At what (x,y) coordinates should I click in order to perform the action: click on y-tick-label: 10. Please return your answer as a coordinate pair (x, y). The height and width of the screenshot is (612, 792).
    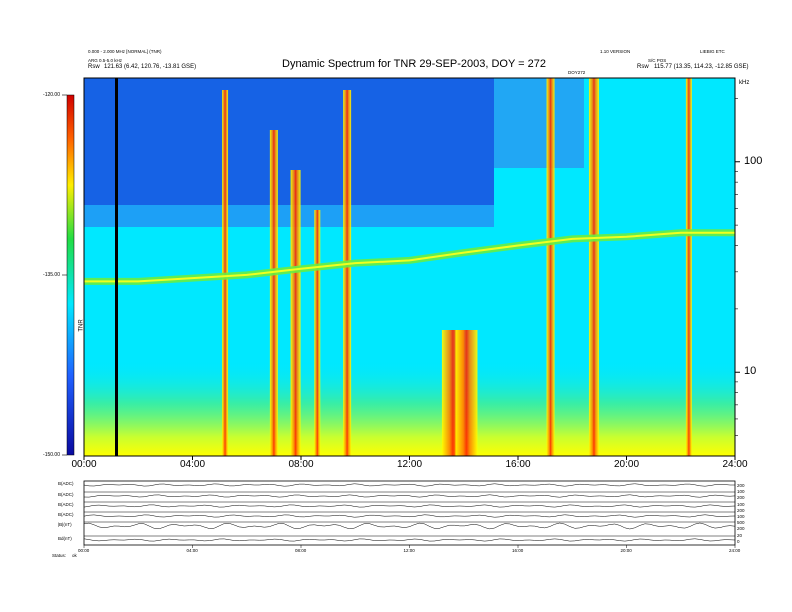
    Looking at the image, I should click on (750, 371).